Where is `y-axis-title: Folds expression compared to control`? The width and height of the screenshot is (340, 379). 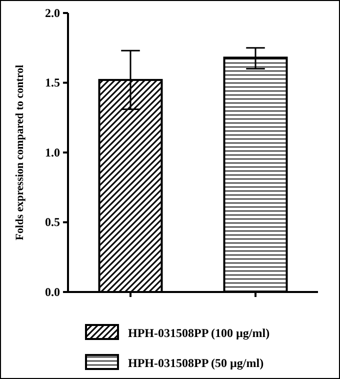 y-axis-title: Folds expression compared to control is located at coordinates (20, 152).